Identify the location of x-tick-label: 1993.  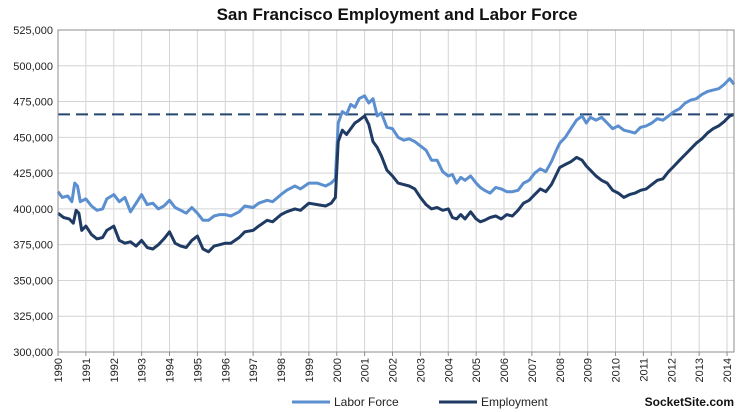
(143, 370).